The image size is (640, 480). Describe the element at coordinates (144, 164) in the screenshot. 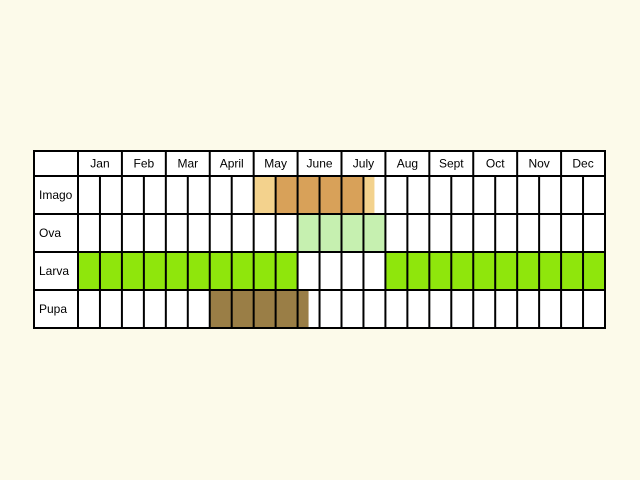

I see `month-label-feb: Feb` at that location.